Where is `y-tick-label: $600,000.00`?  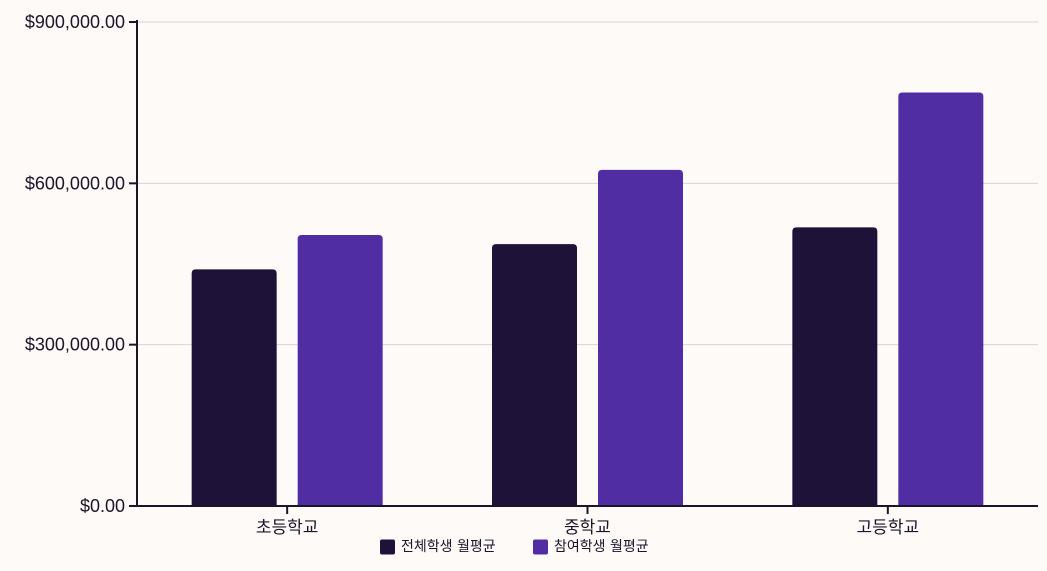
y-tick-label: $600,000.00 is located at coordinates (75, 183).